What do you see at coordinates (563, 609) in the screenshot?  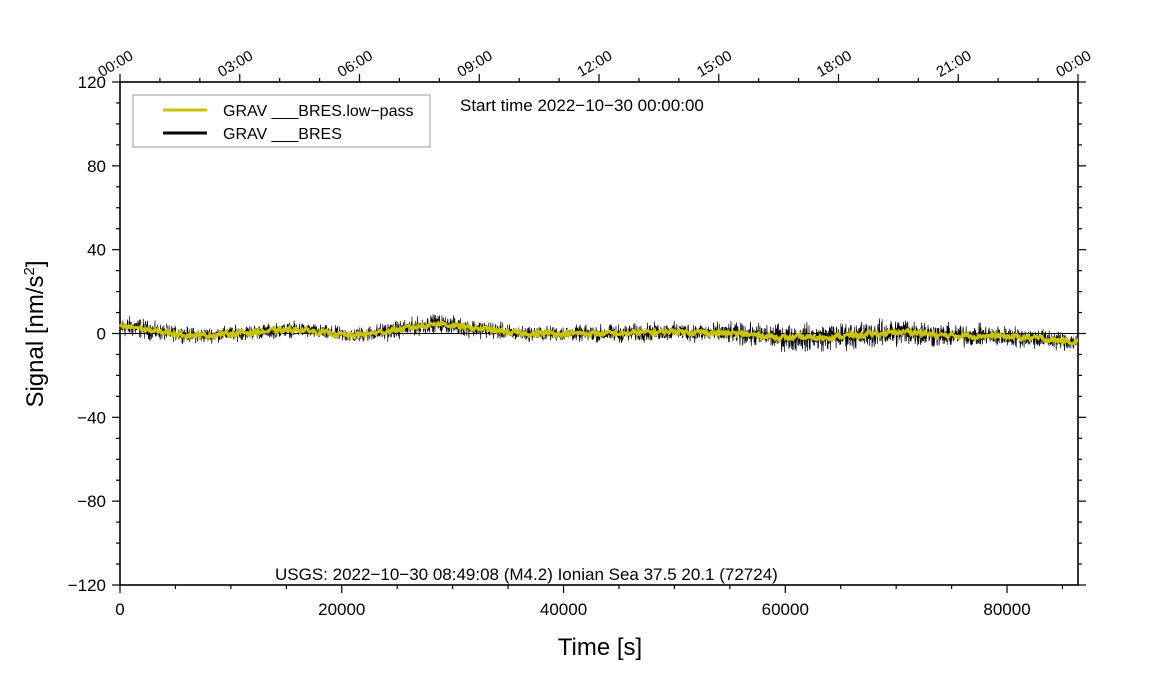 I see `x-tick-label: 40000` at bounding box center [563, 609].